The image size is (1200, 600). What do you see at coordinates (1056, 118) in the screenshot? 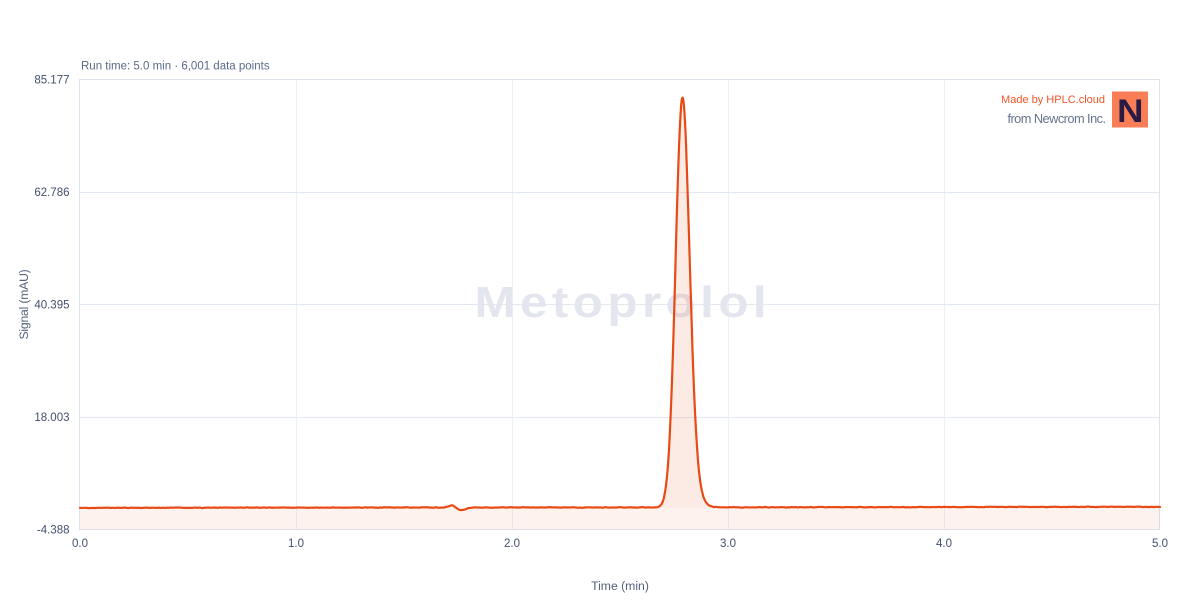
I see `svg-text: from Newcrom Inc.` at bounding box center [1056, 118].